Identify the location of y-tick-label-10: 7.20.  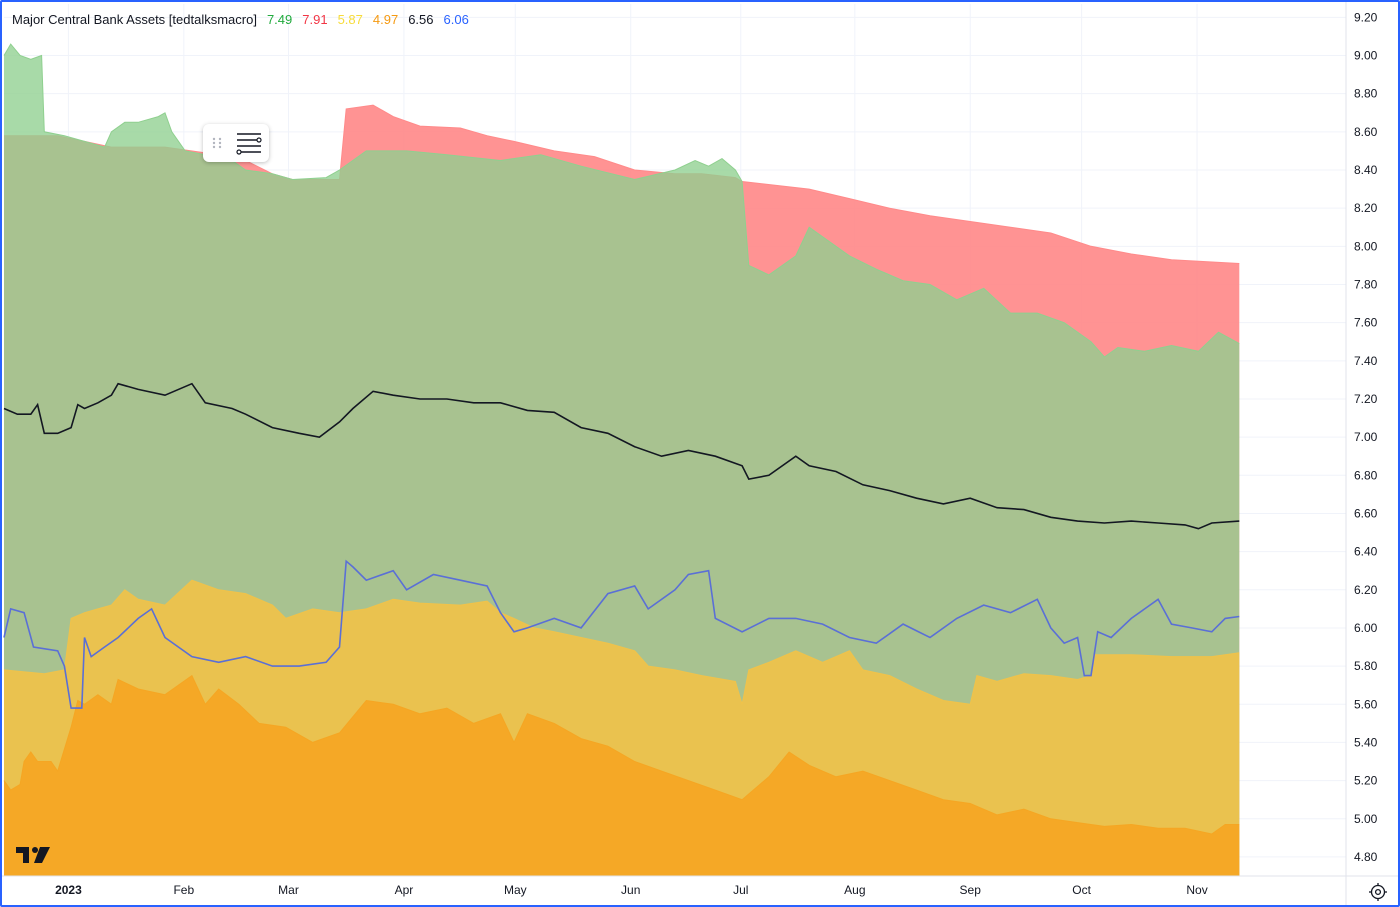
(1366, 399).